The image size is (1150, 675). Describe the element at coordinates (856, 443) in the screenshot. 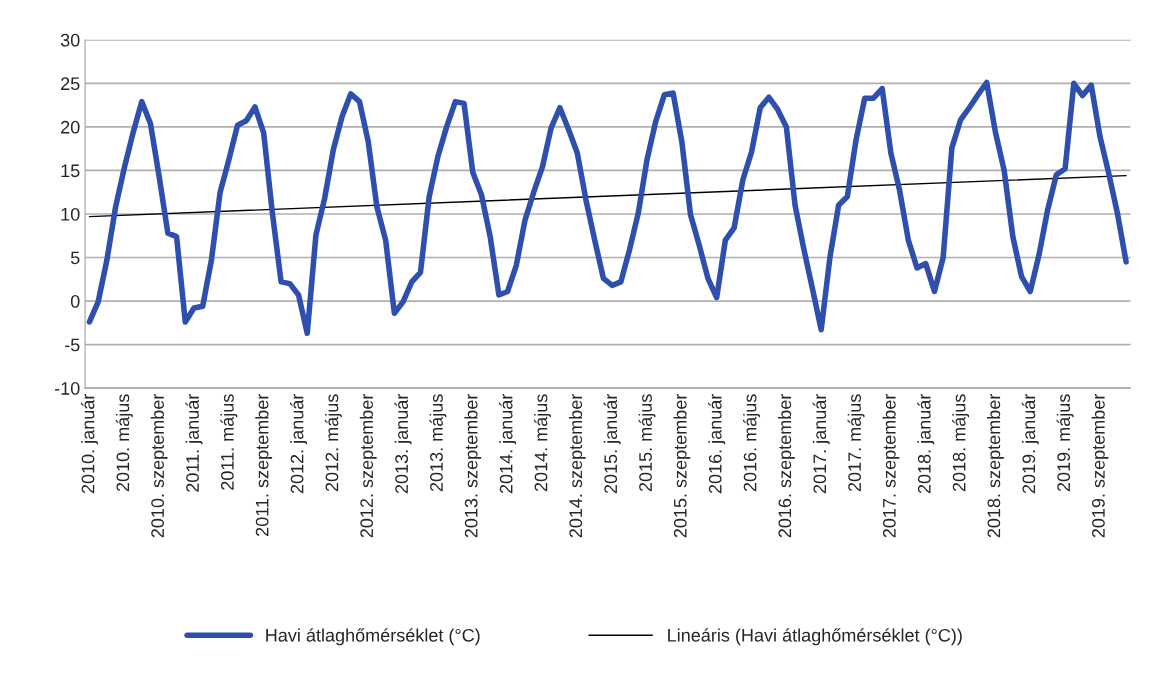

I see `x-tick-label: 2017. május` at that location.